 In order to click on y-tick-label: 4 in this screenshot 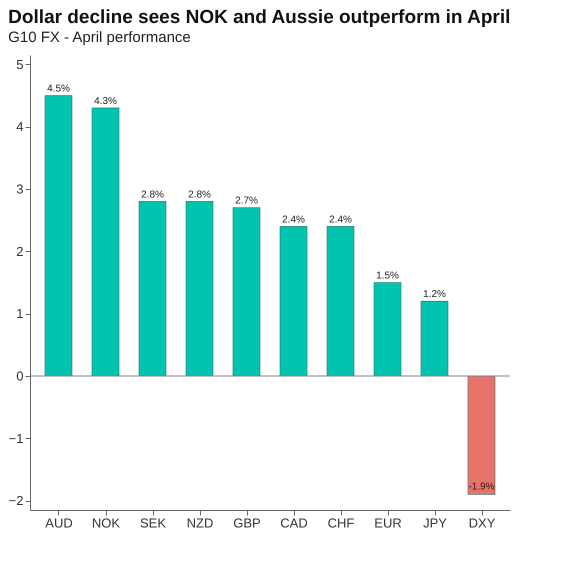, I will do `click(20, 126)`.